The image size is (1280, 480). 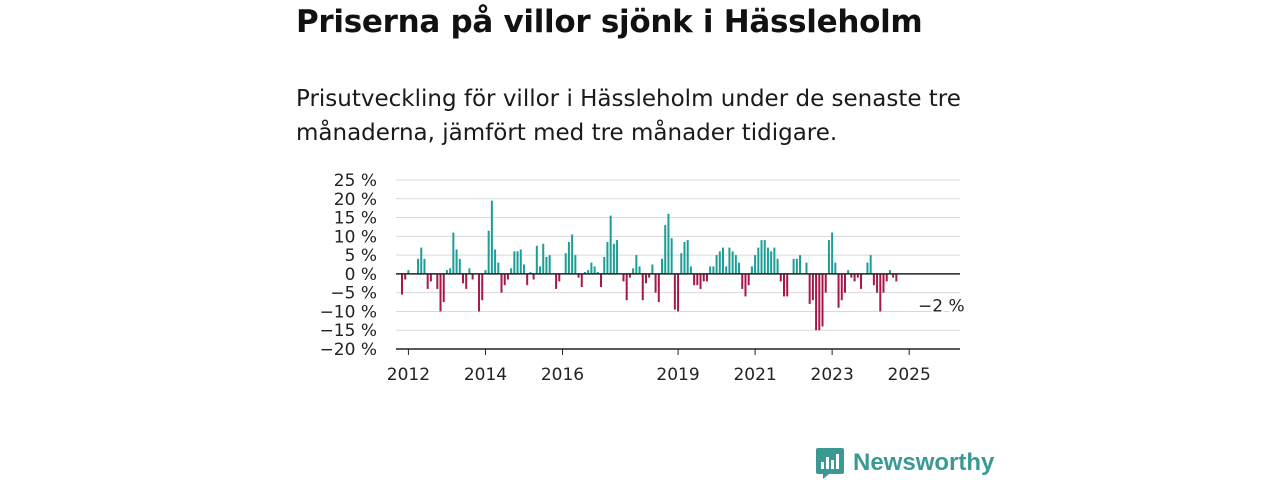 I want to click on y-tick-label: 20 %, so click(x=355, y=200).